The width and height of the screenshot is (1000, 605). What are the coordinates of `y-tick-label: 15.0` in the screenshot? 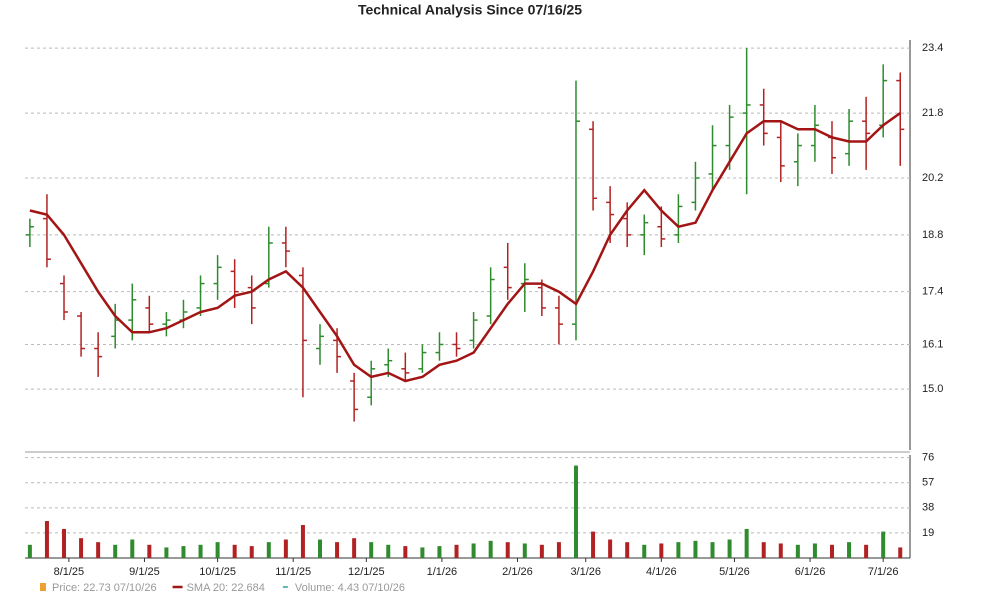 It's located at (932, 389).